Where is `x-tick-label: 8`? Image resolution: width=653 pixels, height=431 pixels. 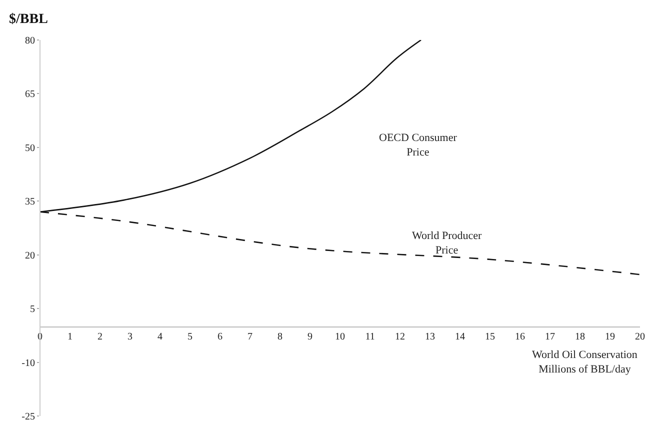
x-tick-label: 8 is located at coordinates (280, 336).